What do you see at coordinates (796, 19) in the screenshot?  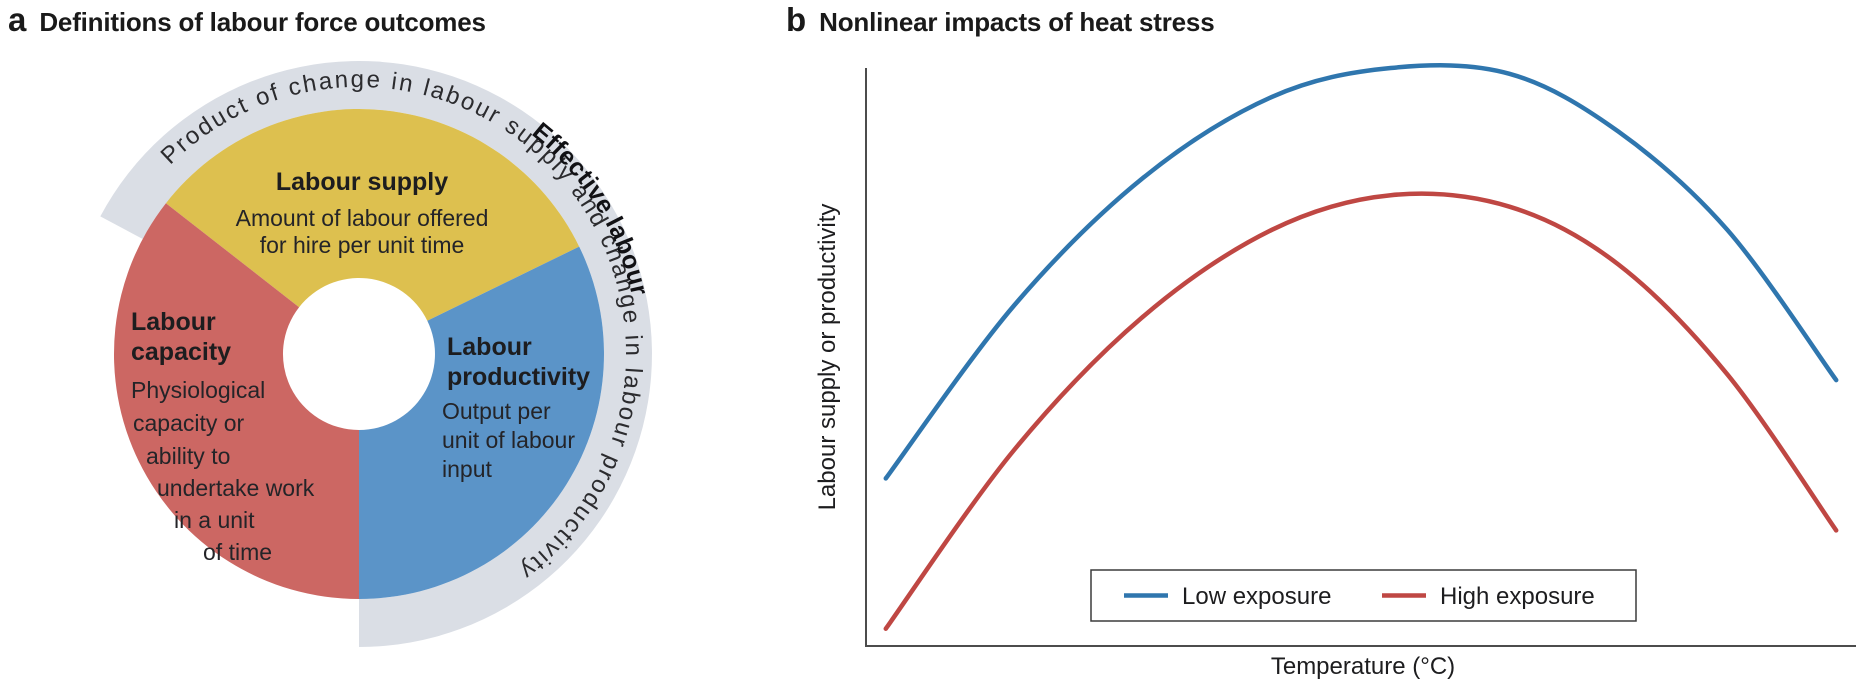 I see `panel-b-letter: b` at bounding box center [796, 19].